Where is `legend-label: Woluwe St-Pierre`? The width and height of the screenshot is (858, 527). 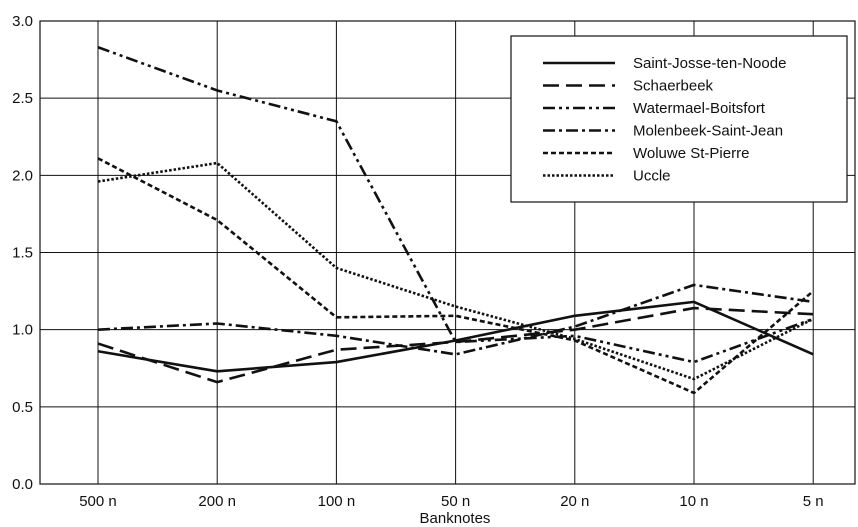 legend-label: Woluwe St-Pierre is located at coordinates (691, 153).